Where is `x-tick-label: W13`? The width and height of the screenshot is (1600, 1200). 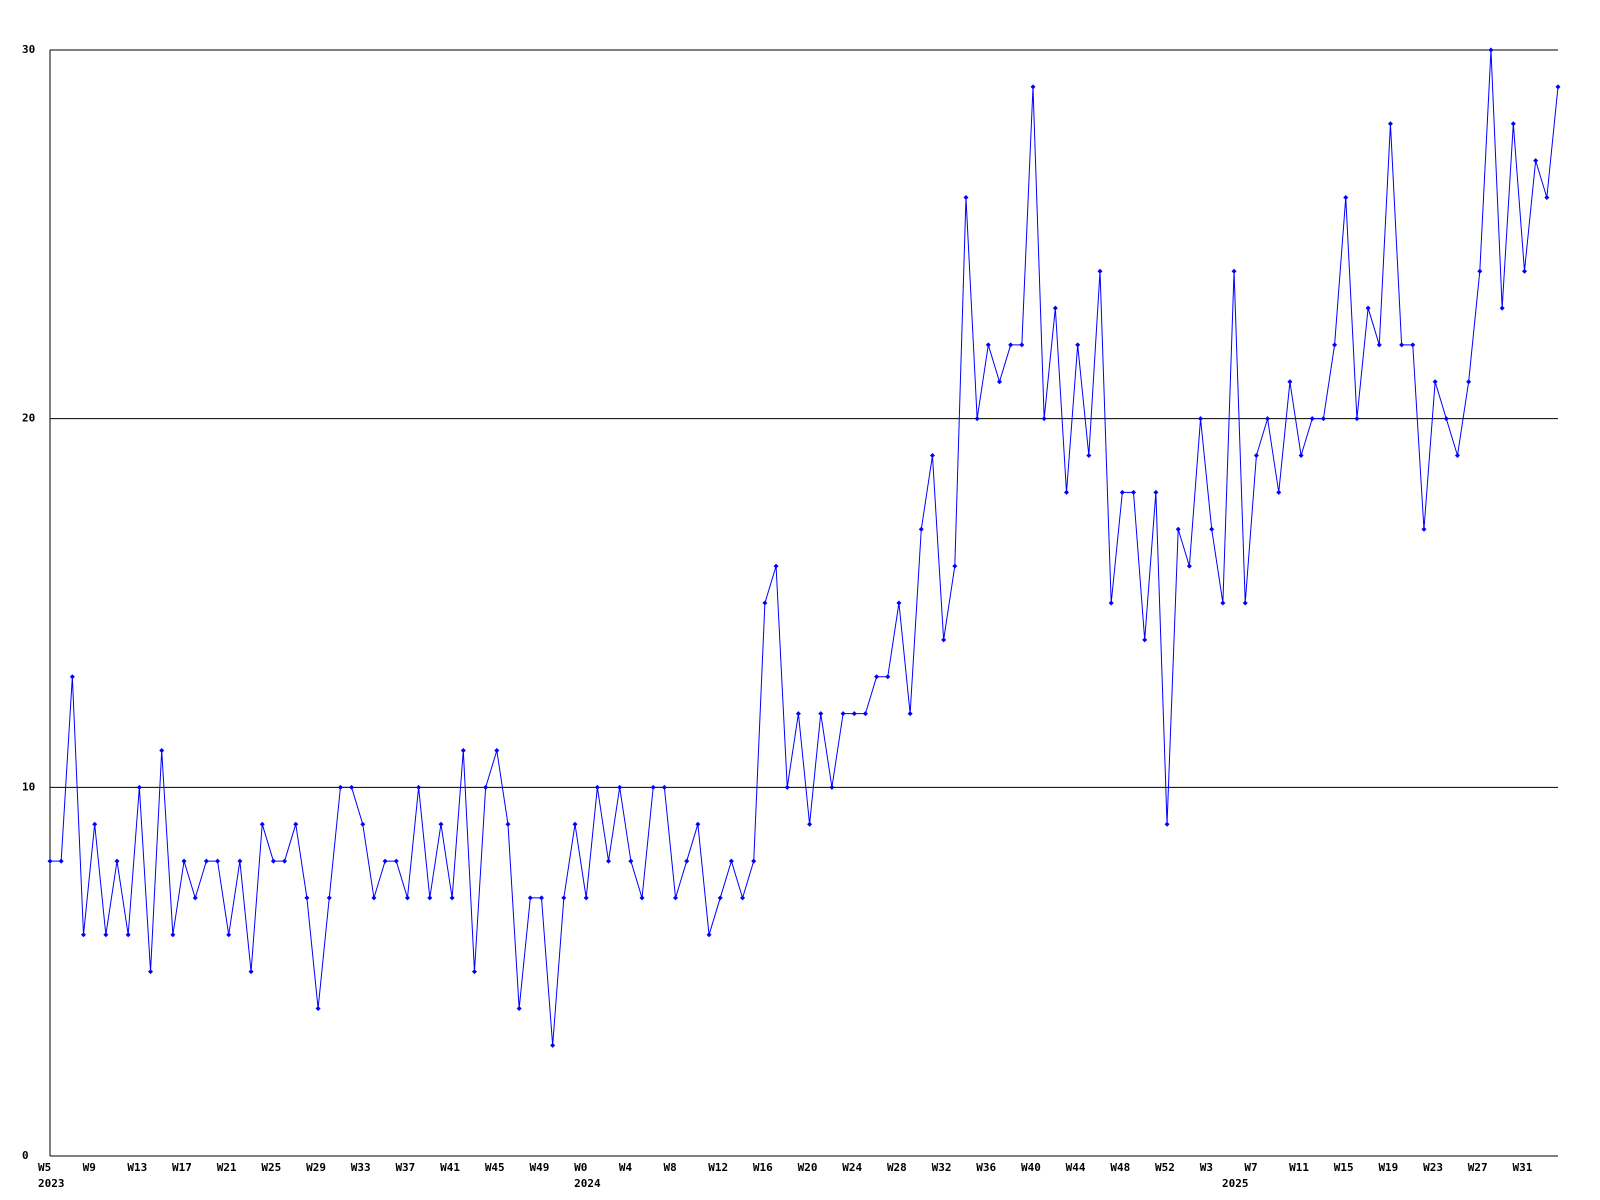 x-tick-label: W13 is located at coordinates (137, 1167).